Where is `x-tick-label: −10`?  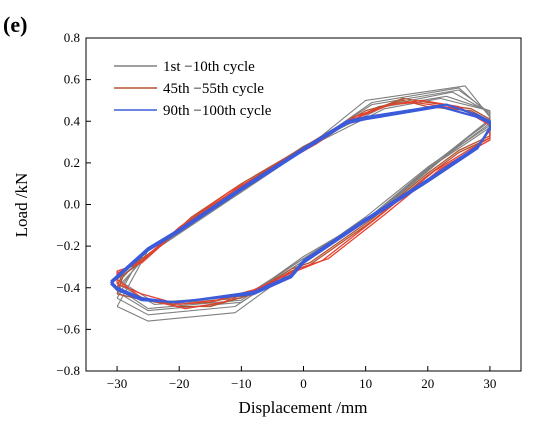
x-tick-label: −10 is located at coordinates (241, 383).